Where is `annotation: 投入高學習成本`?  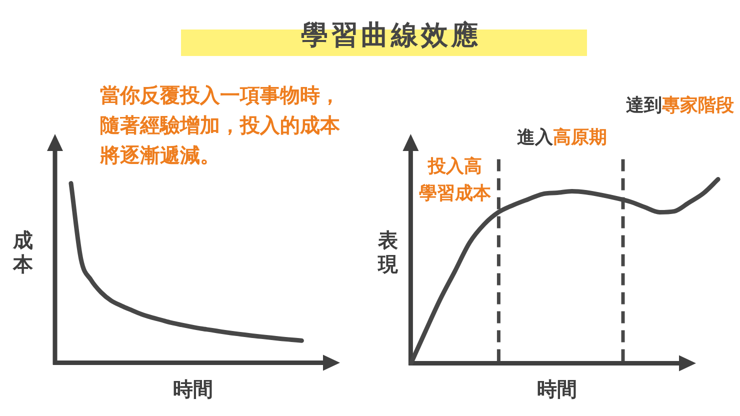
annotation: 投入高學習成本 is located at coordinates (455, 179).